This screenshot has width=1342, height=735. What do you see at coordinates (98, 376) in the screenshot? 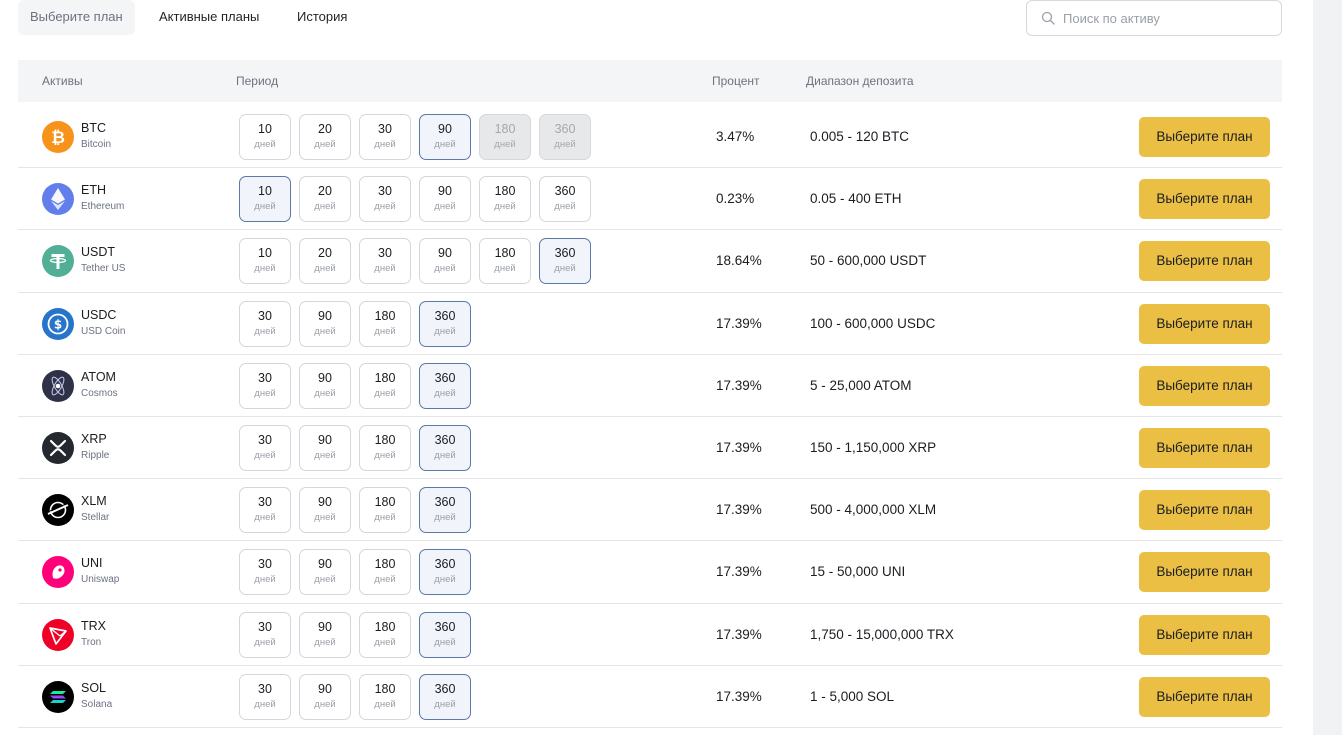
I see `asset-symbol: ATOM` at bounding box center [98, 376].